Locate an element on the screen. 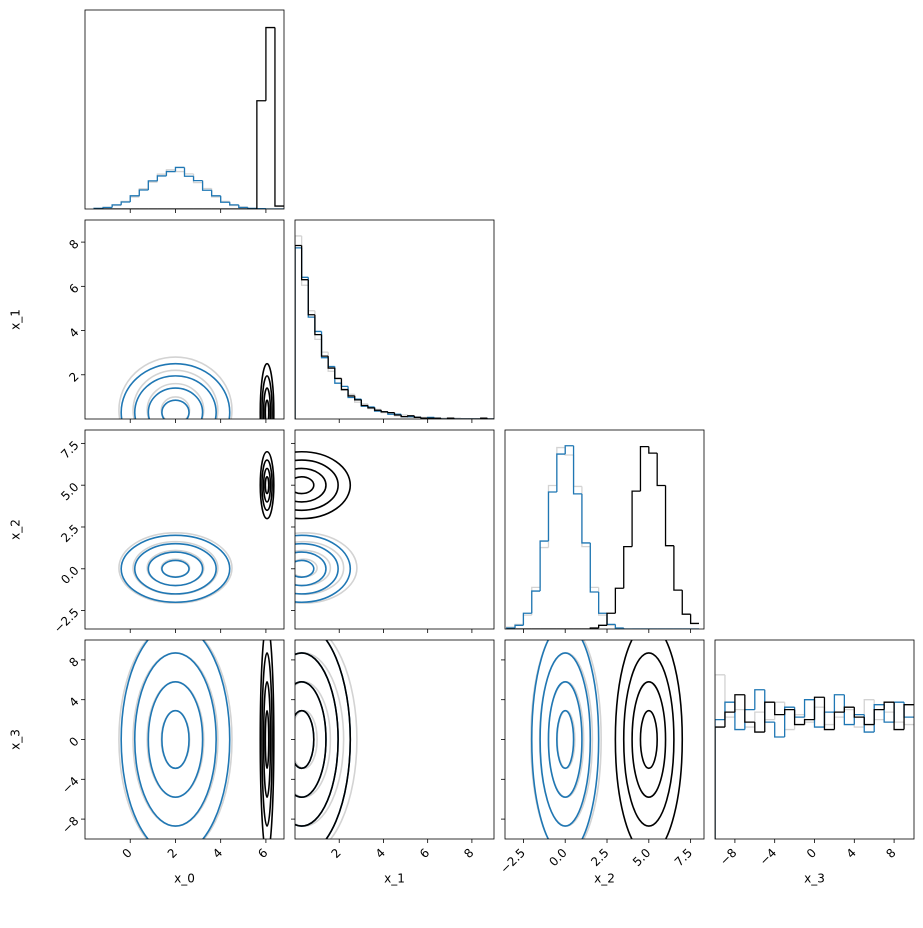 Image resolution: width=923 pixels, height=928 pixels. x-tick-label: 0.0 is located at coordinates (557, 857).